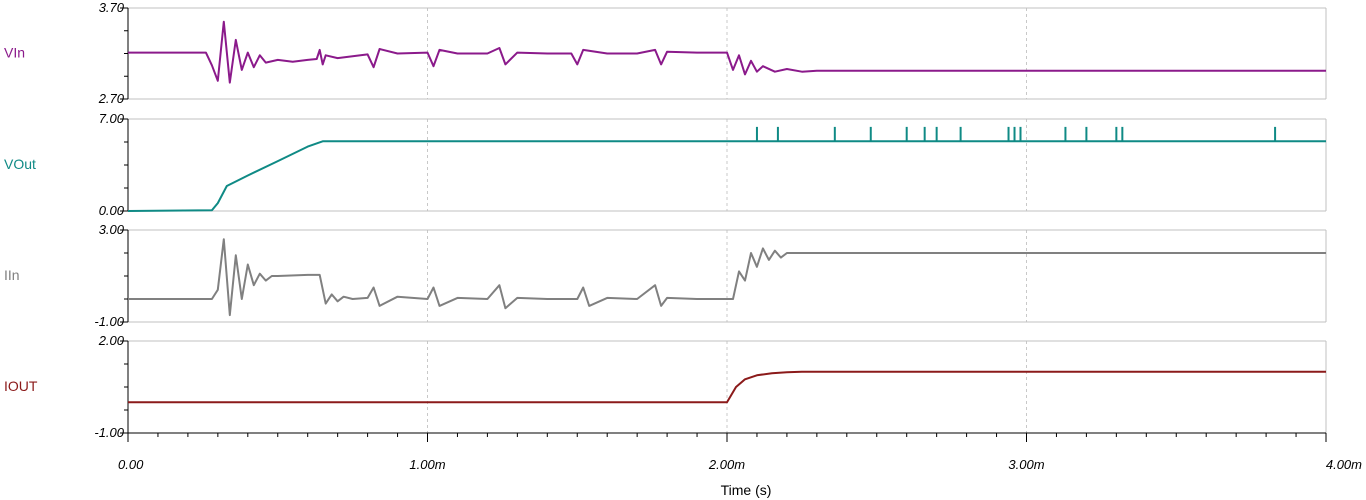  What do you see at coordinates (727, 277) in the screenshot?
I see `series-line-iin` at bounding box center [727, 277].